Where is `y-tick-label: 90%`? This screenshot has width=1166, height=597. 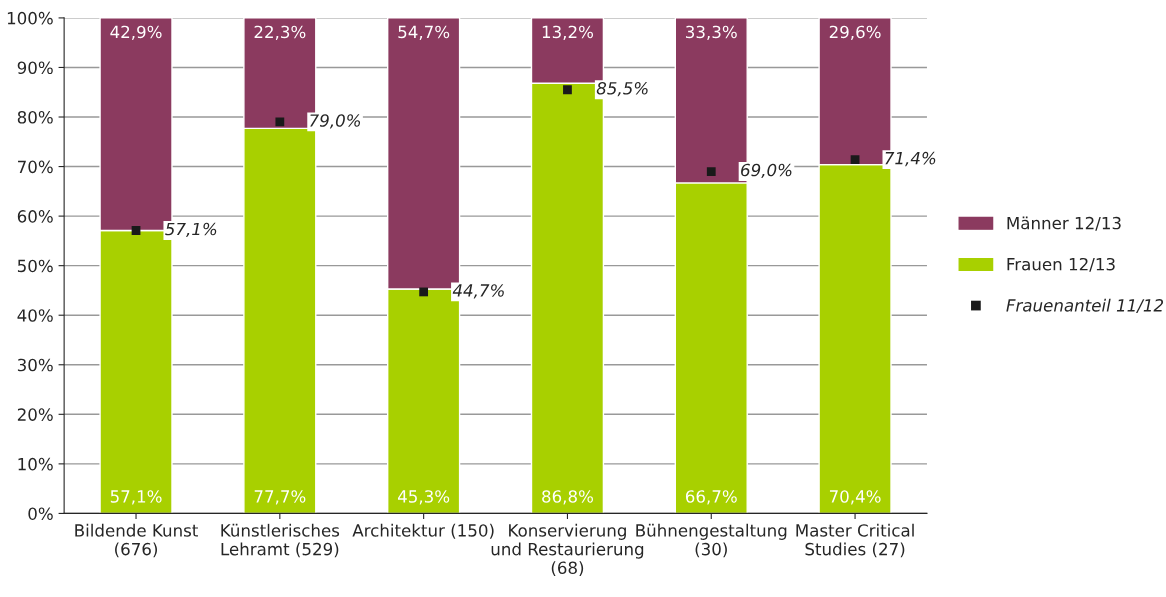 y-tick-label: 90% is located at coordinates (35, 68).